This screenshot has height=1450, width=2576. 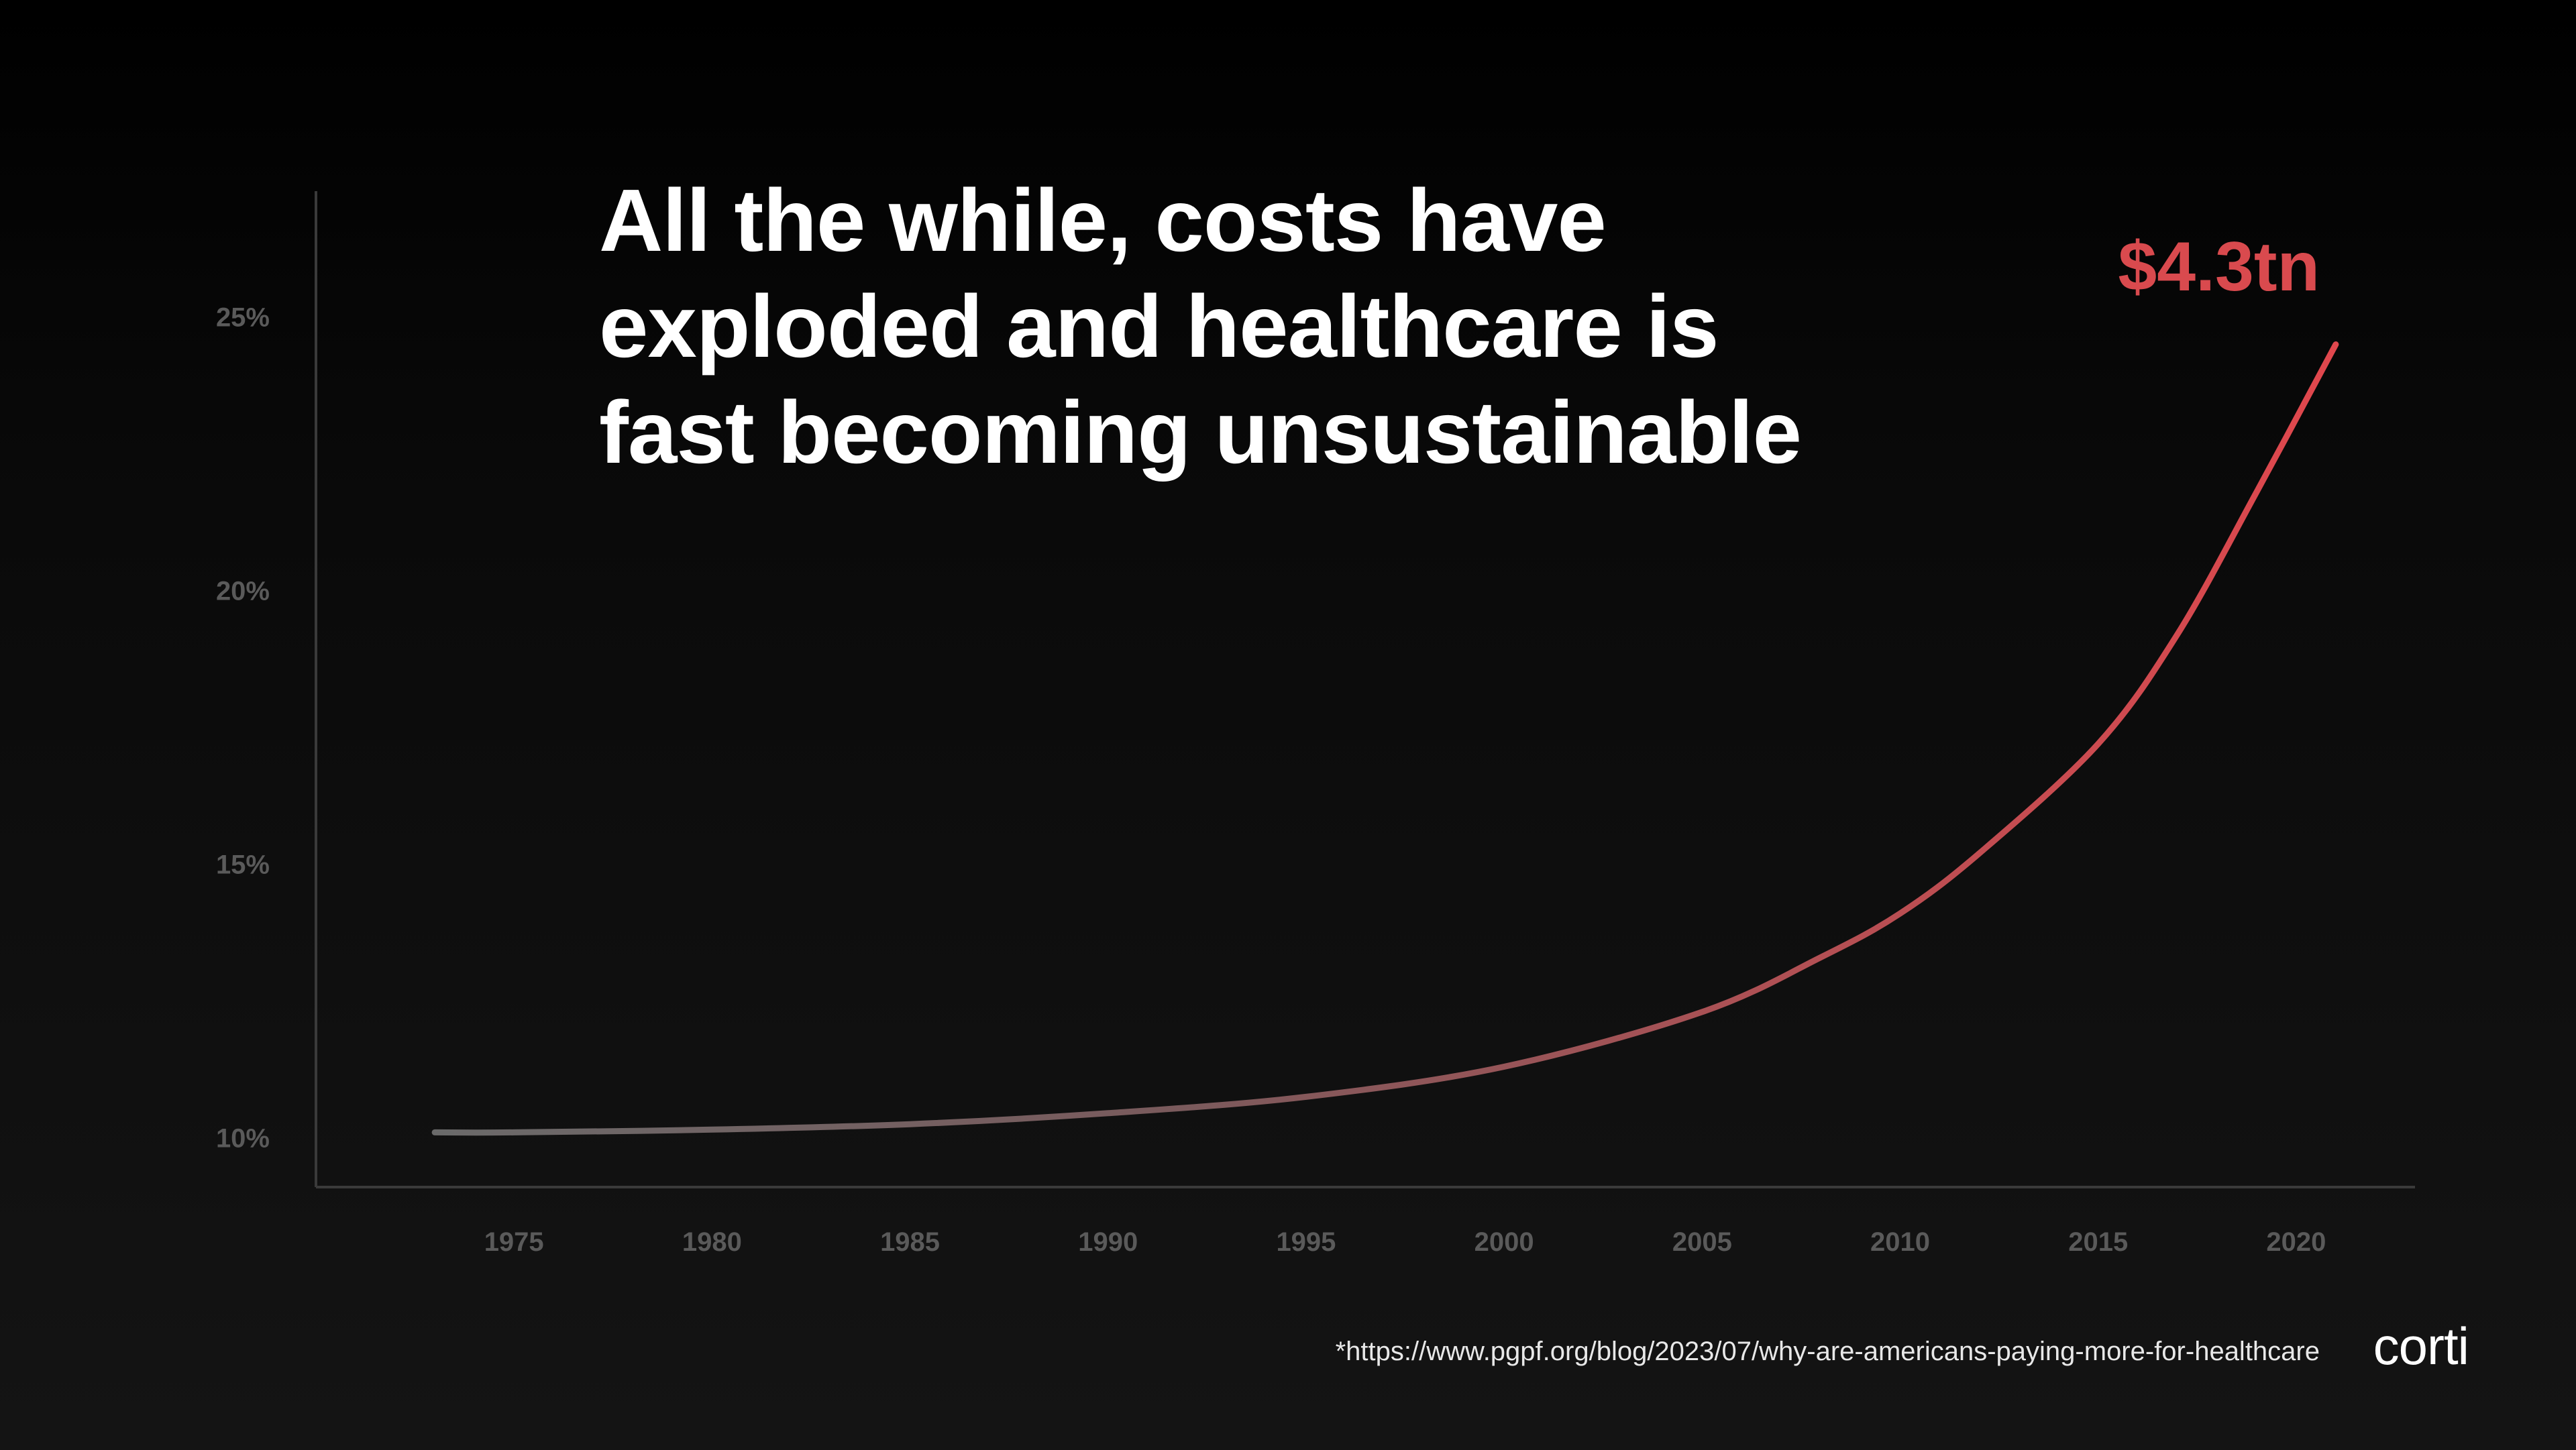 I want to click on x-tick-labels: 1975 1980 1985 1990 1995 2000 2005 2010 2015 2020, so click(x=1405, y=1242).